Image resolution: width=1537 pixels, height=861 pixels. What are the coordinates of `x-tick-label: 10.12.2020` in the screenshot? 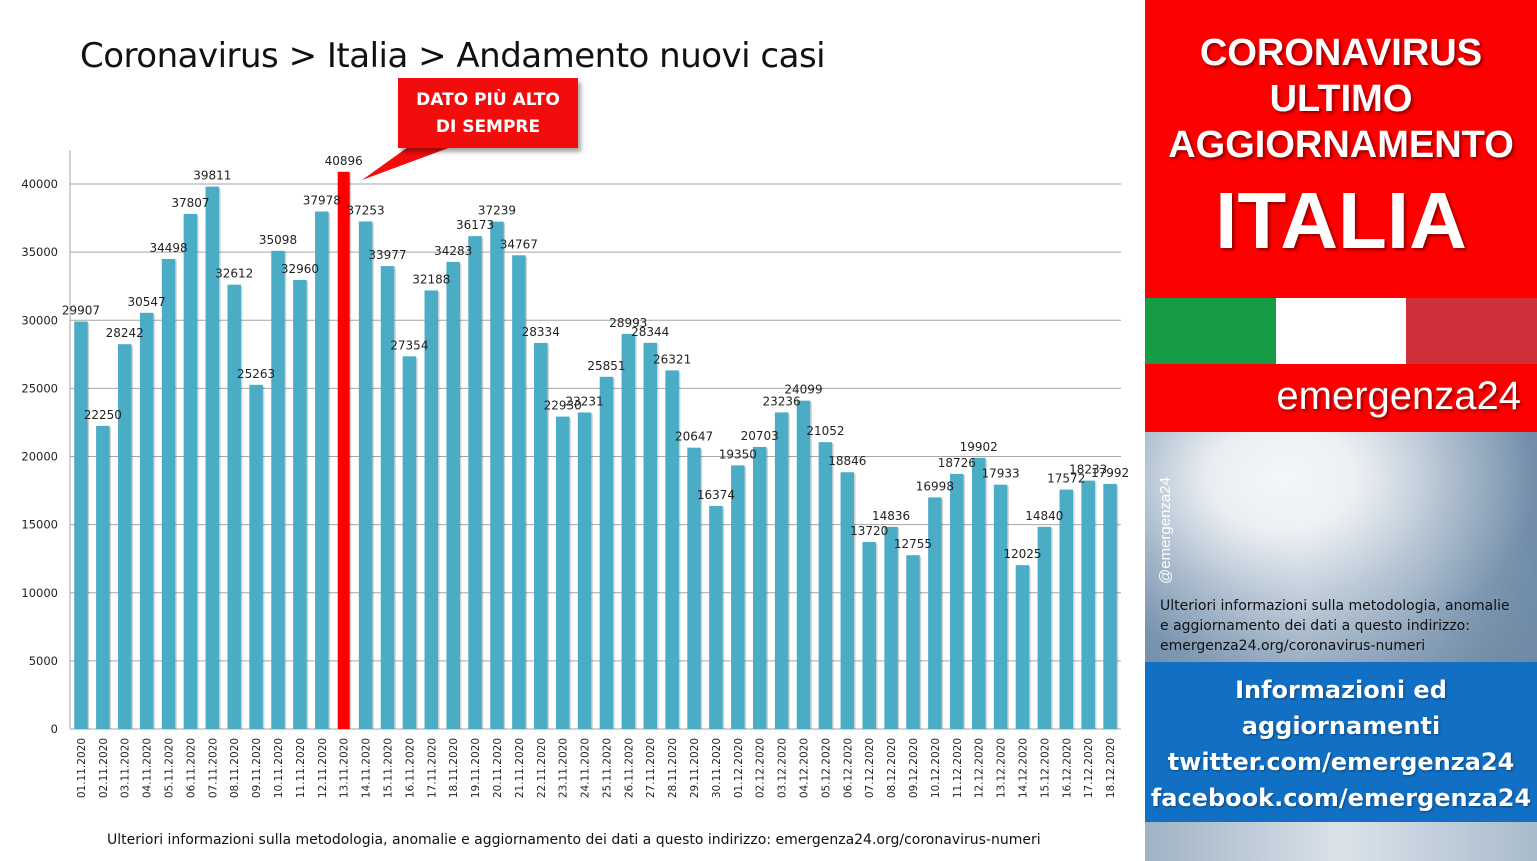 It's located at (936, 768).